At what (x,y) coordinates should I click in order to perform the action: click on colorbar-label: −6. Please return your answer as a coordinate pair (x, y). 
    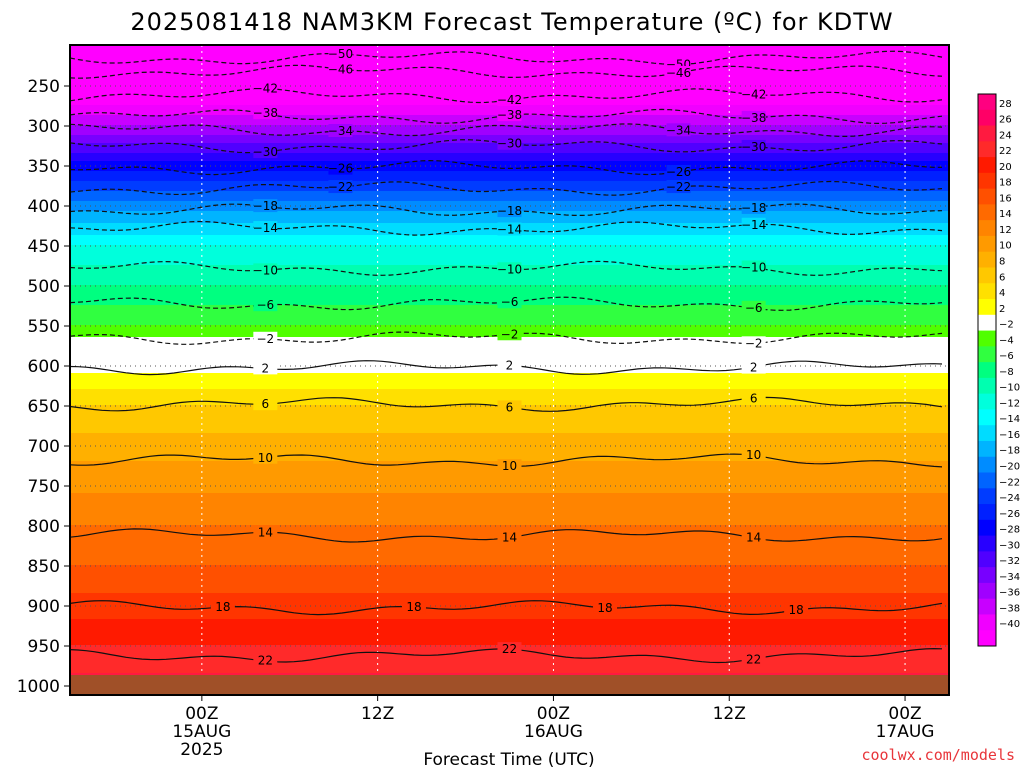
    Looking at the image, I should click on (1006, 356).